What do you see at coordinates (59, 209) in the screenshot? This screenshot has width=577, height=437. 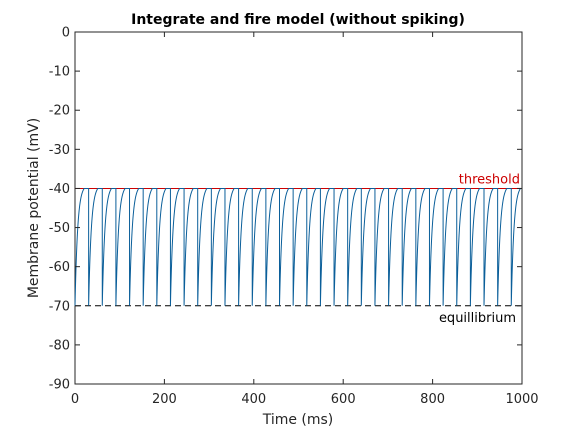 I see `y-tick-labels: 0 -10 -20 -30 -40 -50 -60 -70 -80 -90` at bounding box center [59, 209].